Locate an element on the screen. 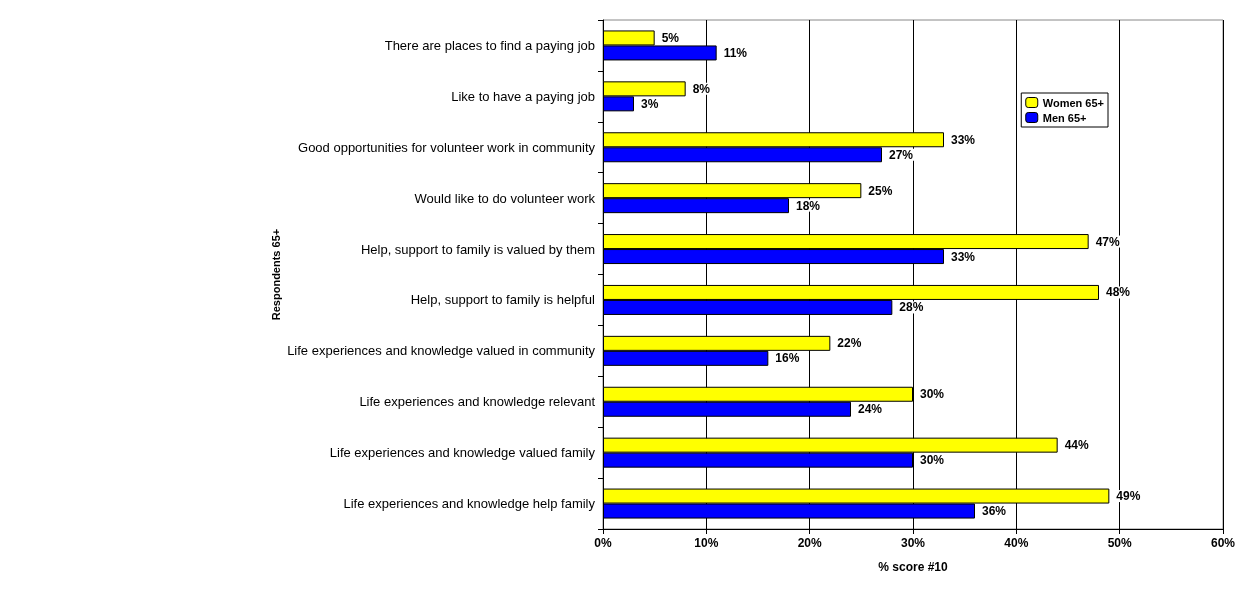 The height and width of the screenshot is (599, 1257). data-label: 8% is located at coordinates (701, 88).